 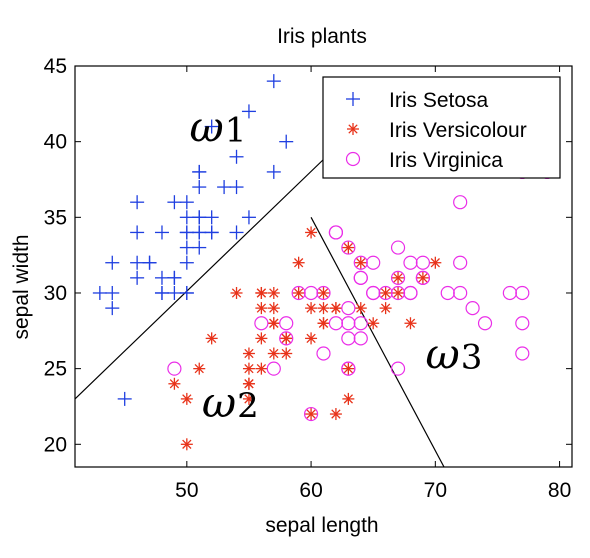 What do you see at coordinates (353, 99) in the screenshot?
I see `legend-marker-plus` at bounding box center [353, 99].